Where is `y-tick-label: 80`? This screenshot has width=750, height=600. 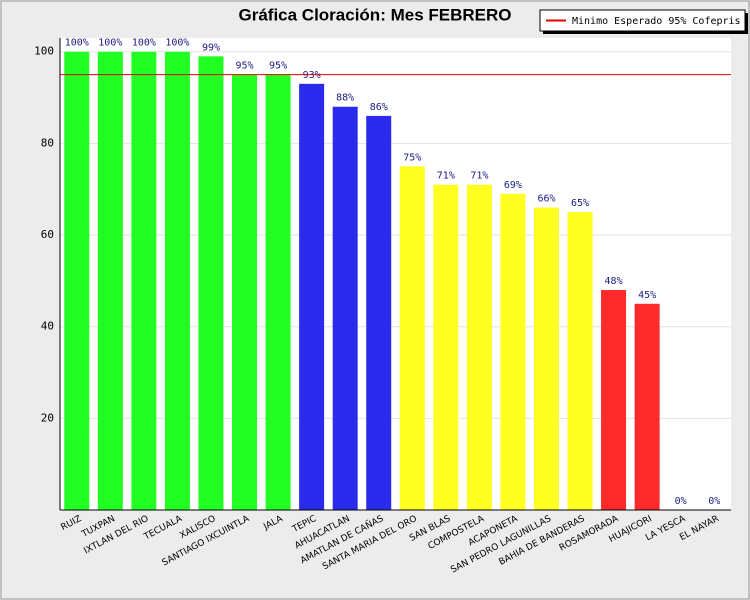 y-tick-label: 80 is located at coordinates (47, 142).